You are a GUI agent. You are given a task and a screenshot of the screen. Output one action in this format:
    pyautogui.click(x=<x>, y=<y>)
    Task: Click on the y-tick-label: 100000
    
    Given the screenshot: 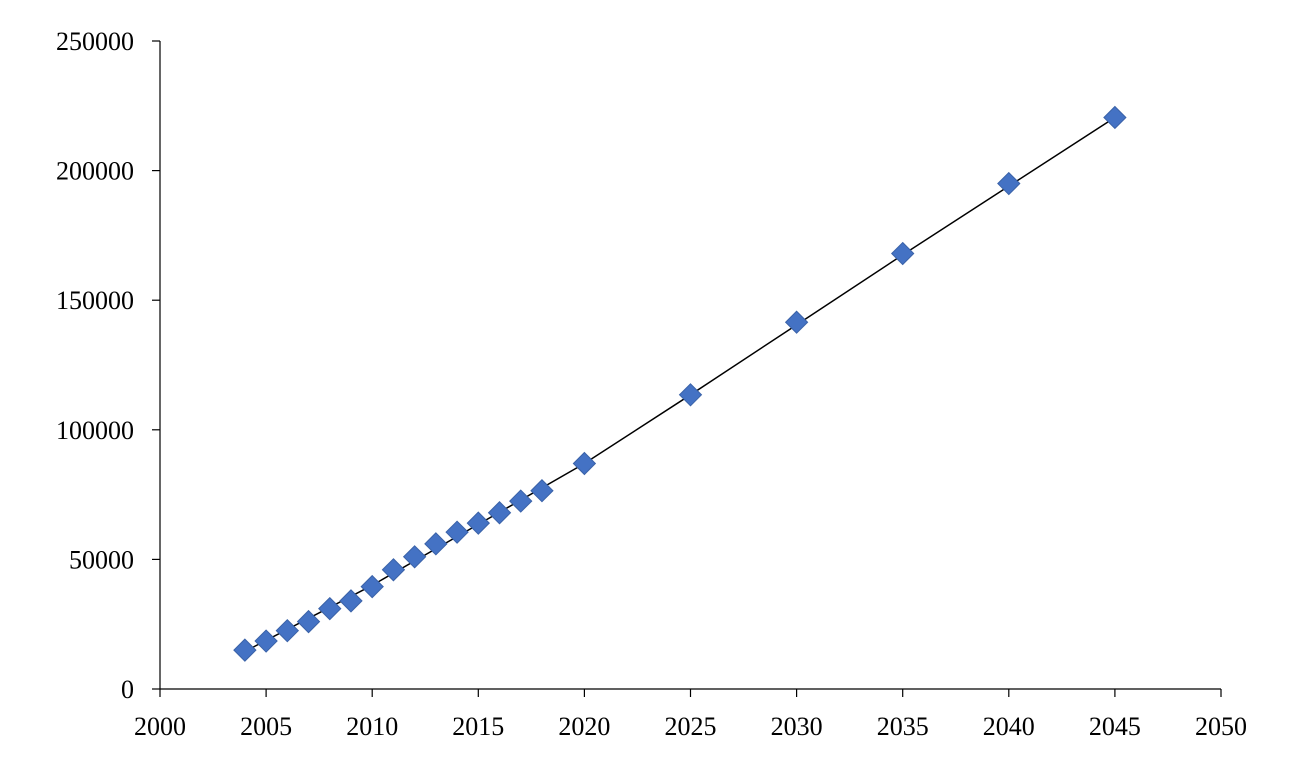 What is the action you would take?
    pyautogui.click(x=95, y=430)
    